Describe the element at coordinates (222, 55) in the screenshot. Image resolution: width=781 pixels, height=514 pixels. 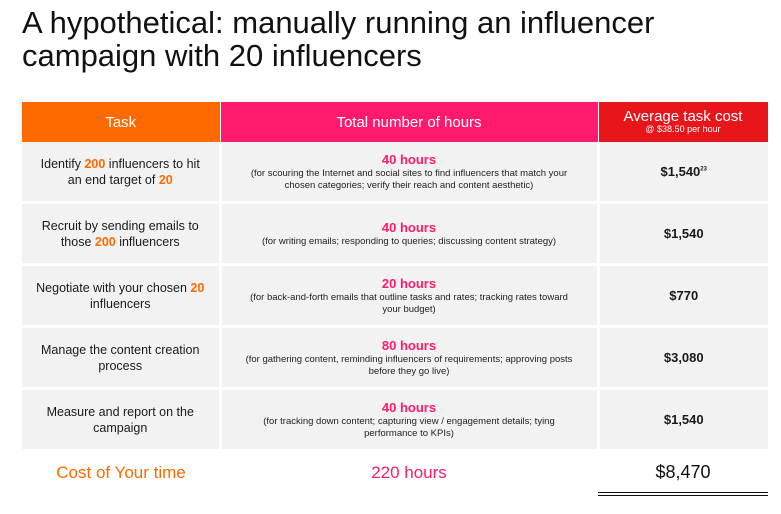
I see `title-line-2: campaign with 20 influencers` at that location.